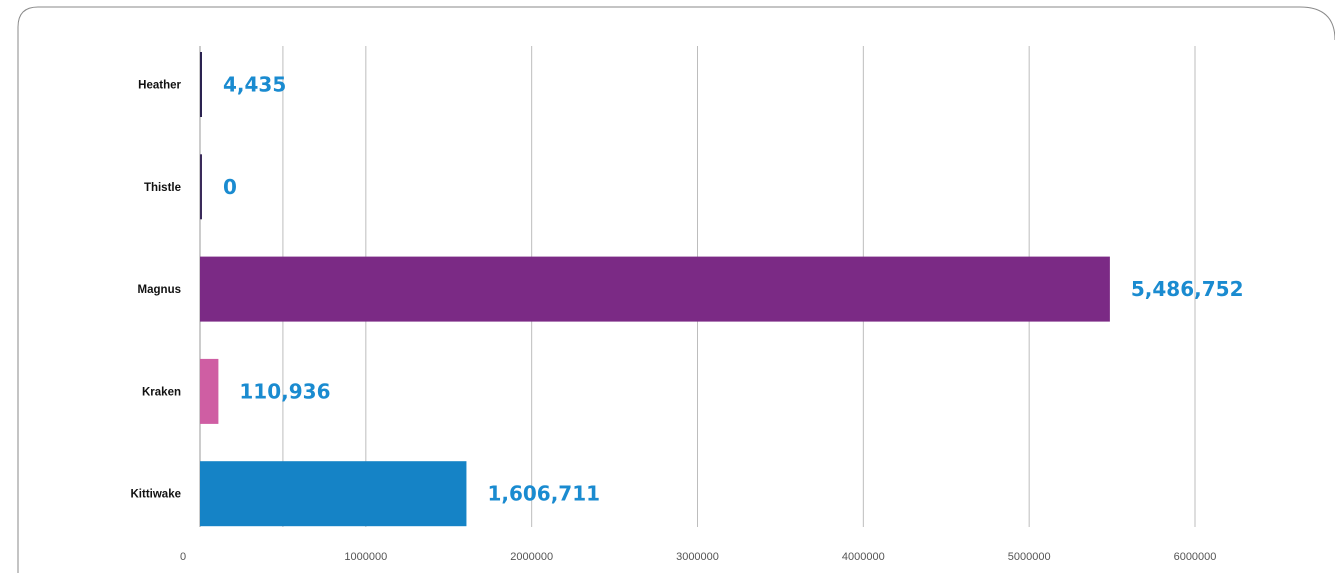  Describe the element at coordinates (543, 494) in the screenshot. I see `data-label: 1,606,711` at that location.